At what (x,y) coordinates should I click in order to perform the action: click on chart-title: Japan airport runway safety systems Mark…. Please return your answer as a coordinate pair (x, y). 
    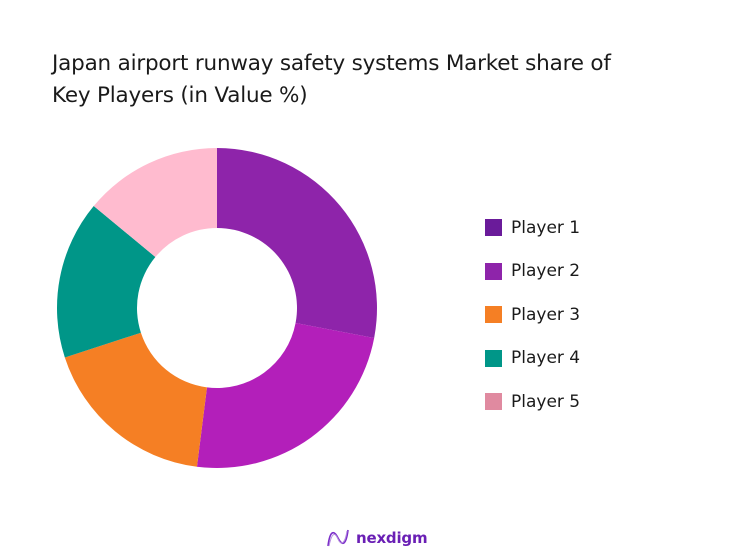
    Looking at the image, I should click on (392, 80).